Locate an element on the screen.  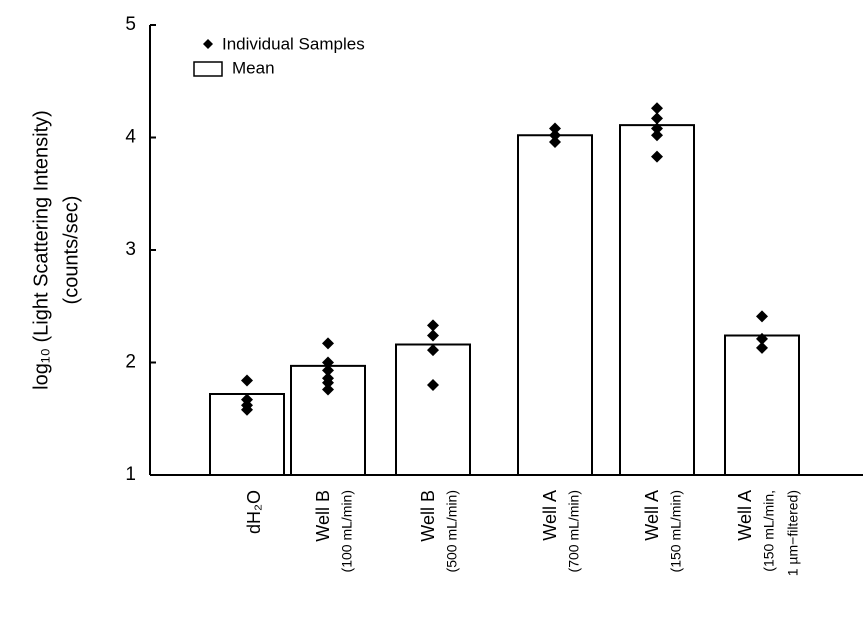
y-axis-label: (counts/sec) is located at coordinates (71, 250).